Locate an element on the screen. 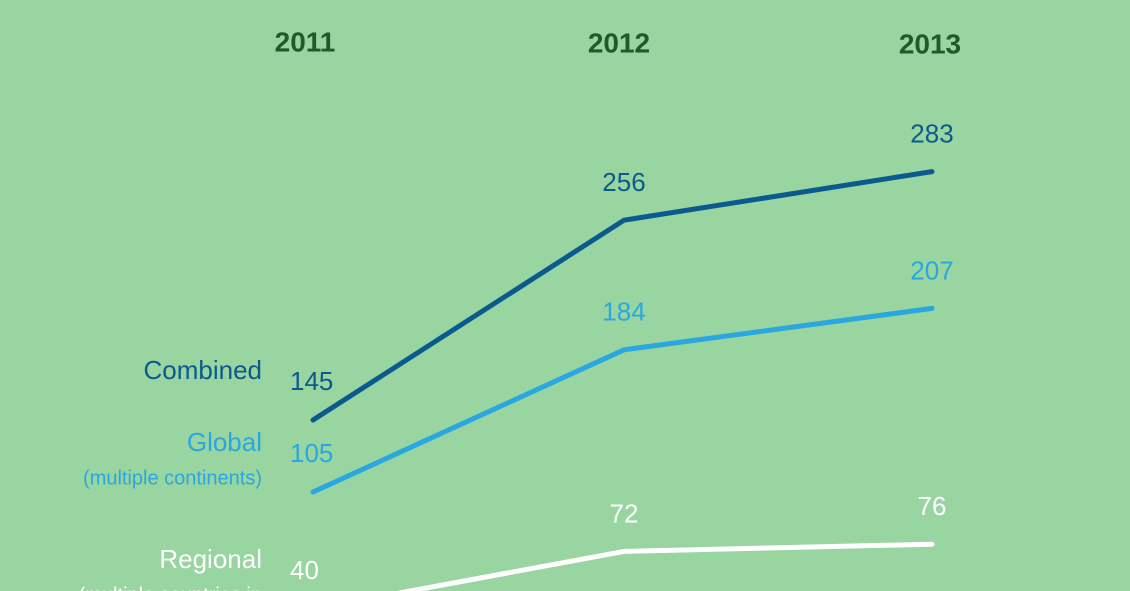 The width and height of the screenshot is (1130, 591). series-line is located at coordinates (665, 566).